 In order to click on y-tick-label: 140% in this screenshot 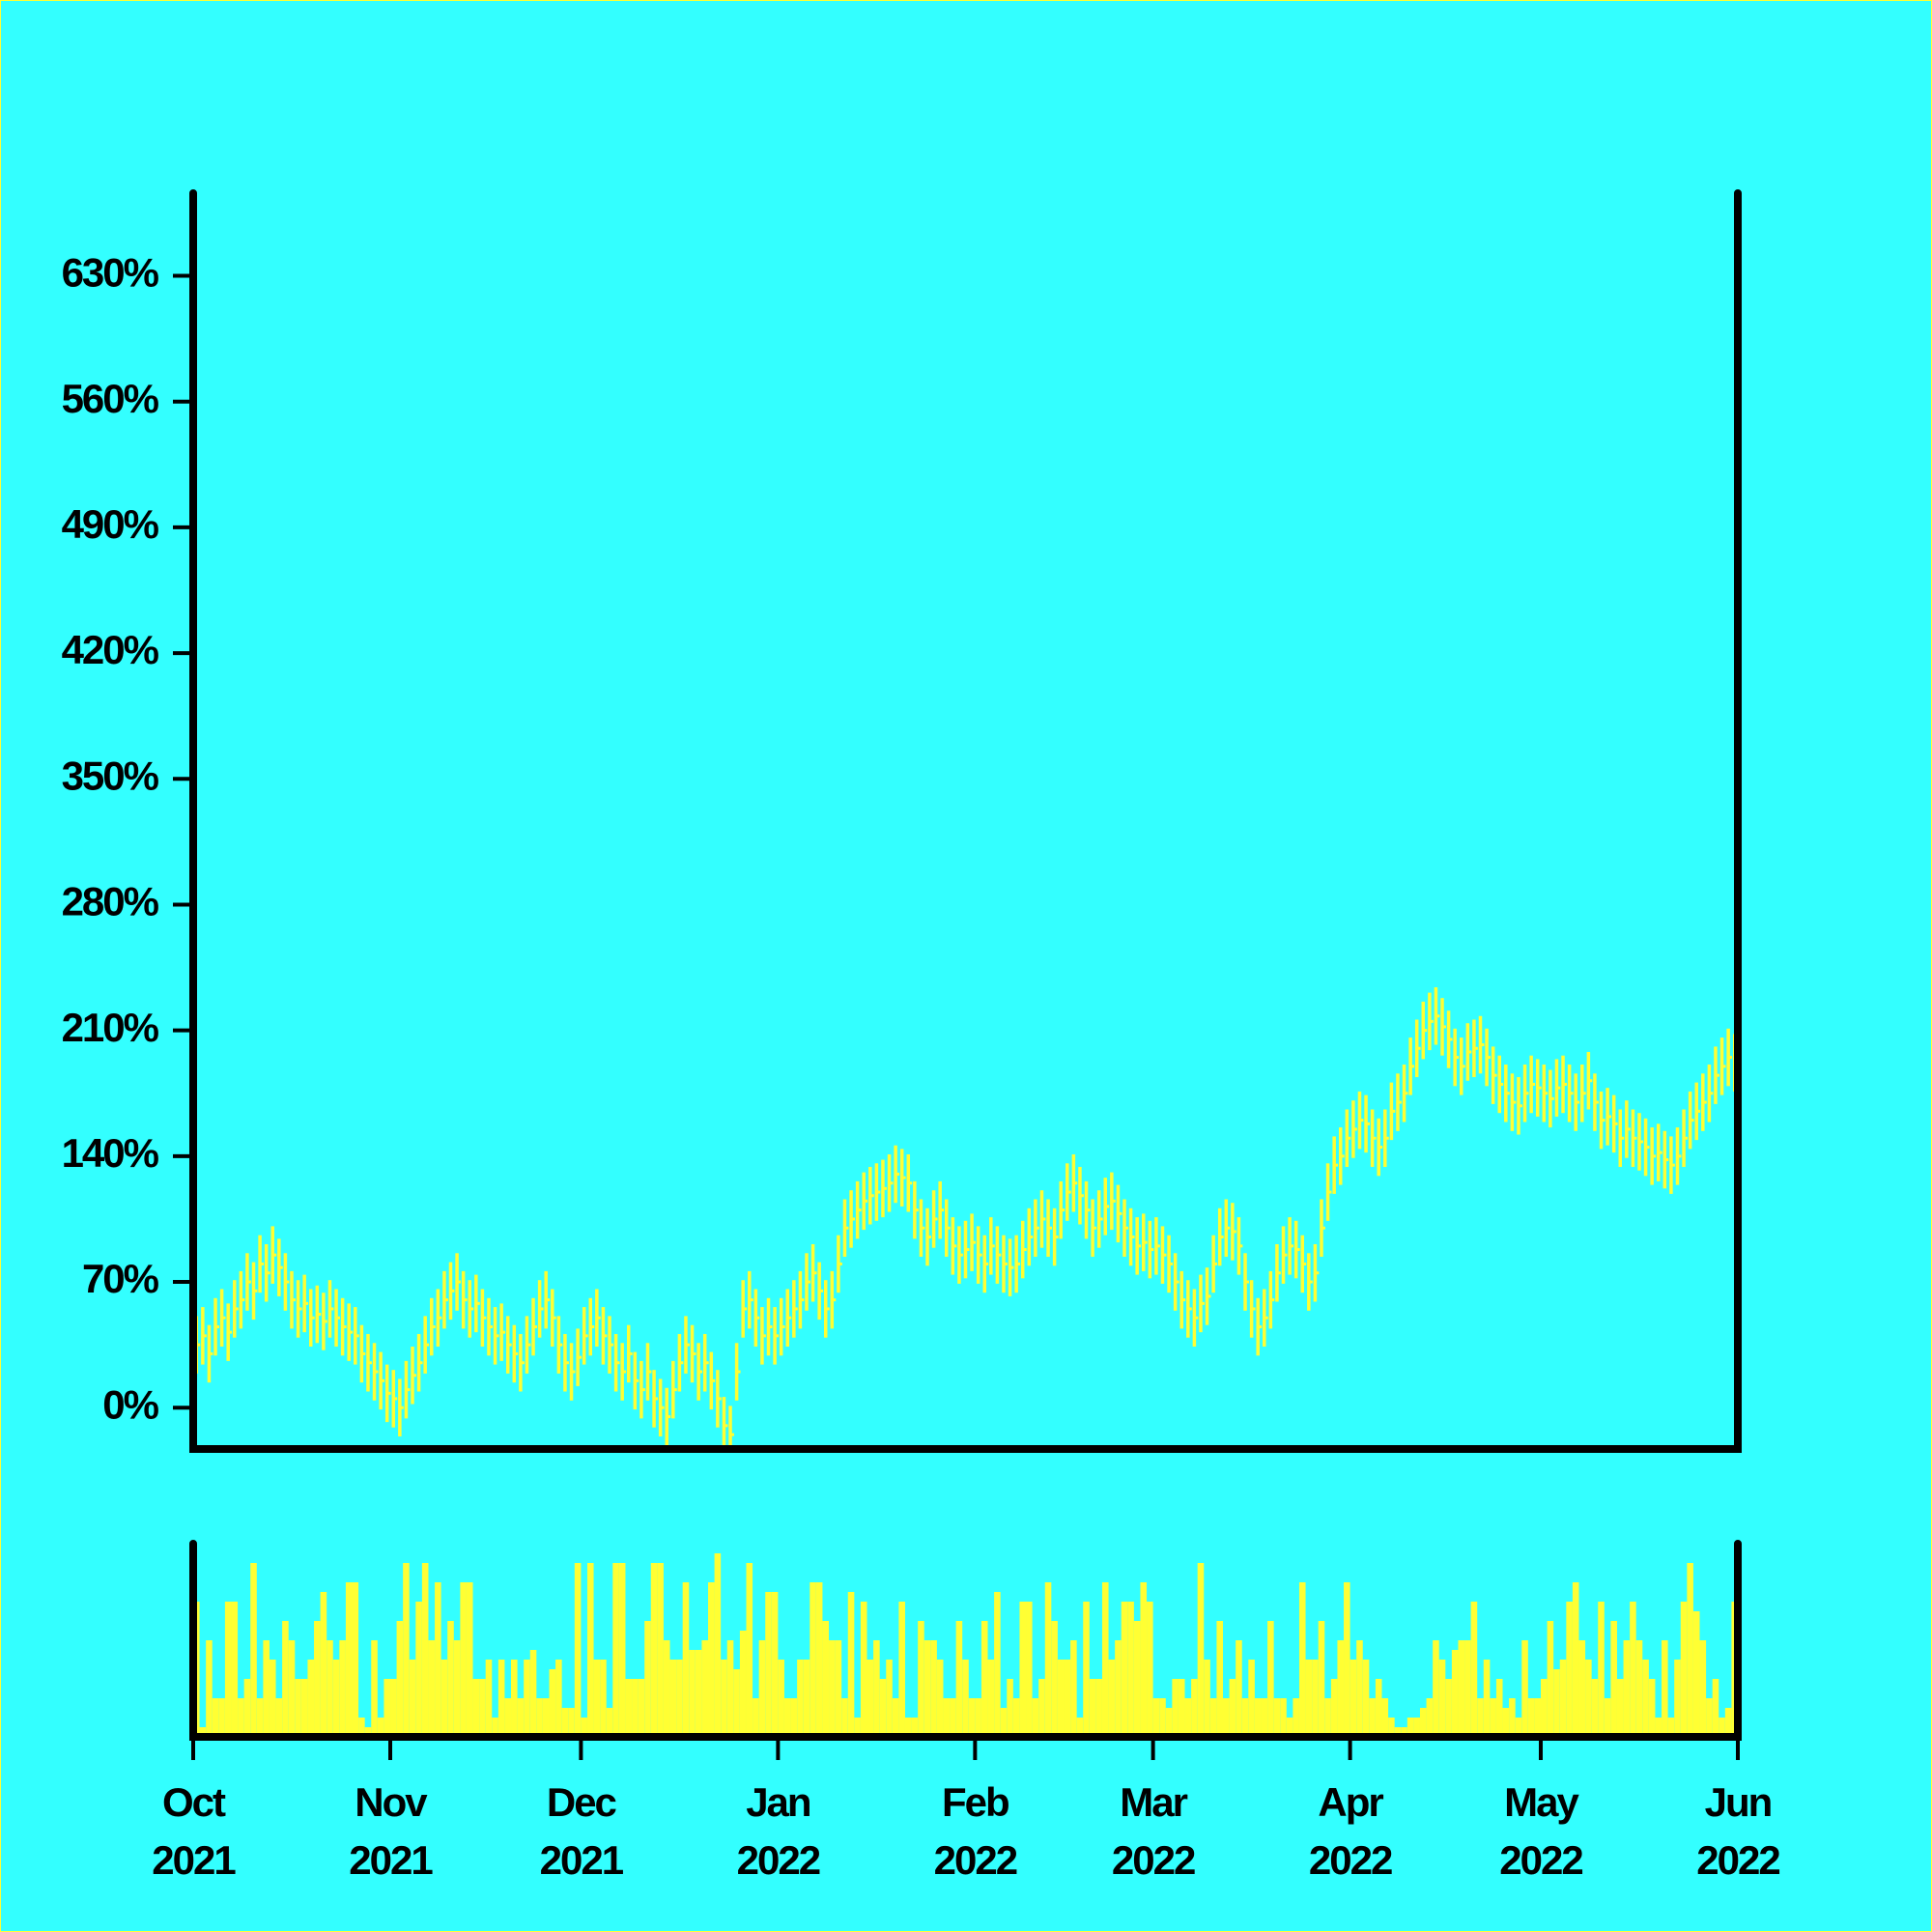, I will do `click(110, 1153)`.